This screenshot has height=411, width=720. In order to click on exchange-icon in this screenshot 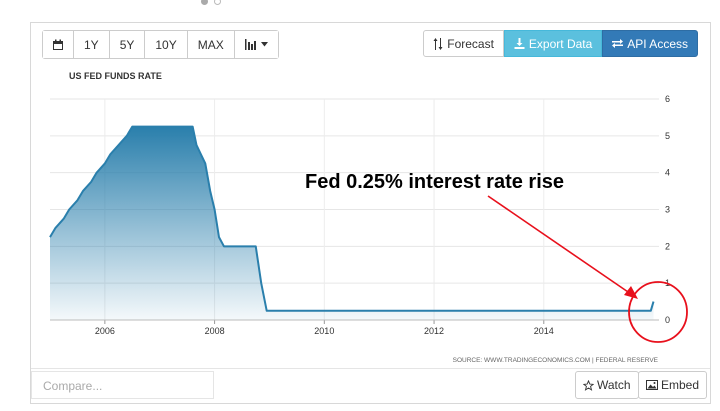, I will do `click(618, 43)`.